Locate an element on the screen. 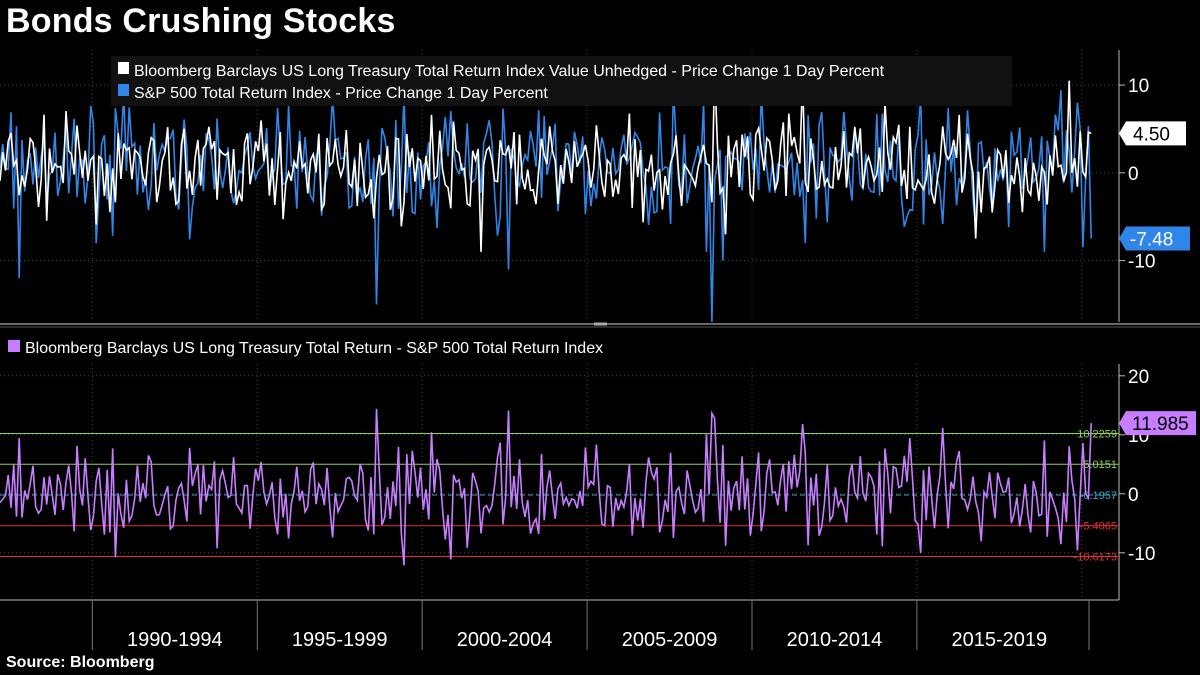 The image size is (1200, 675). chart-title: Bonds Crushing Stocks is located at coordinates (201, 21).